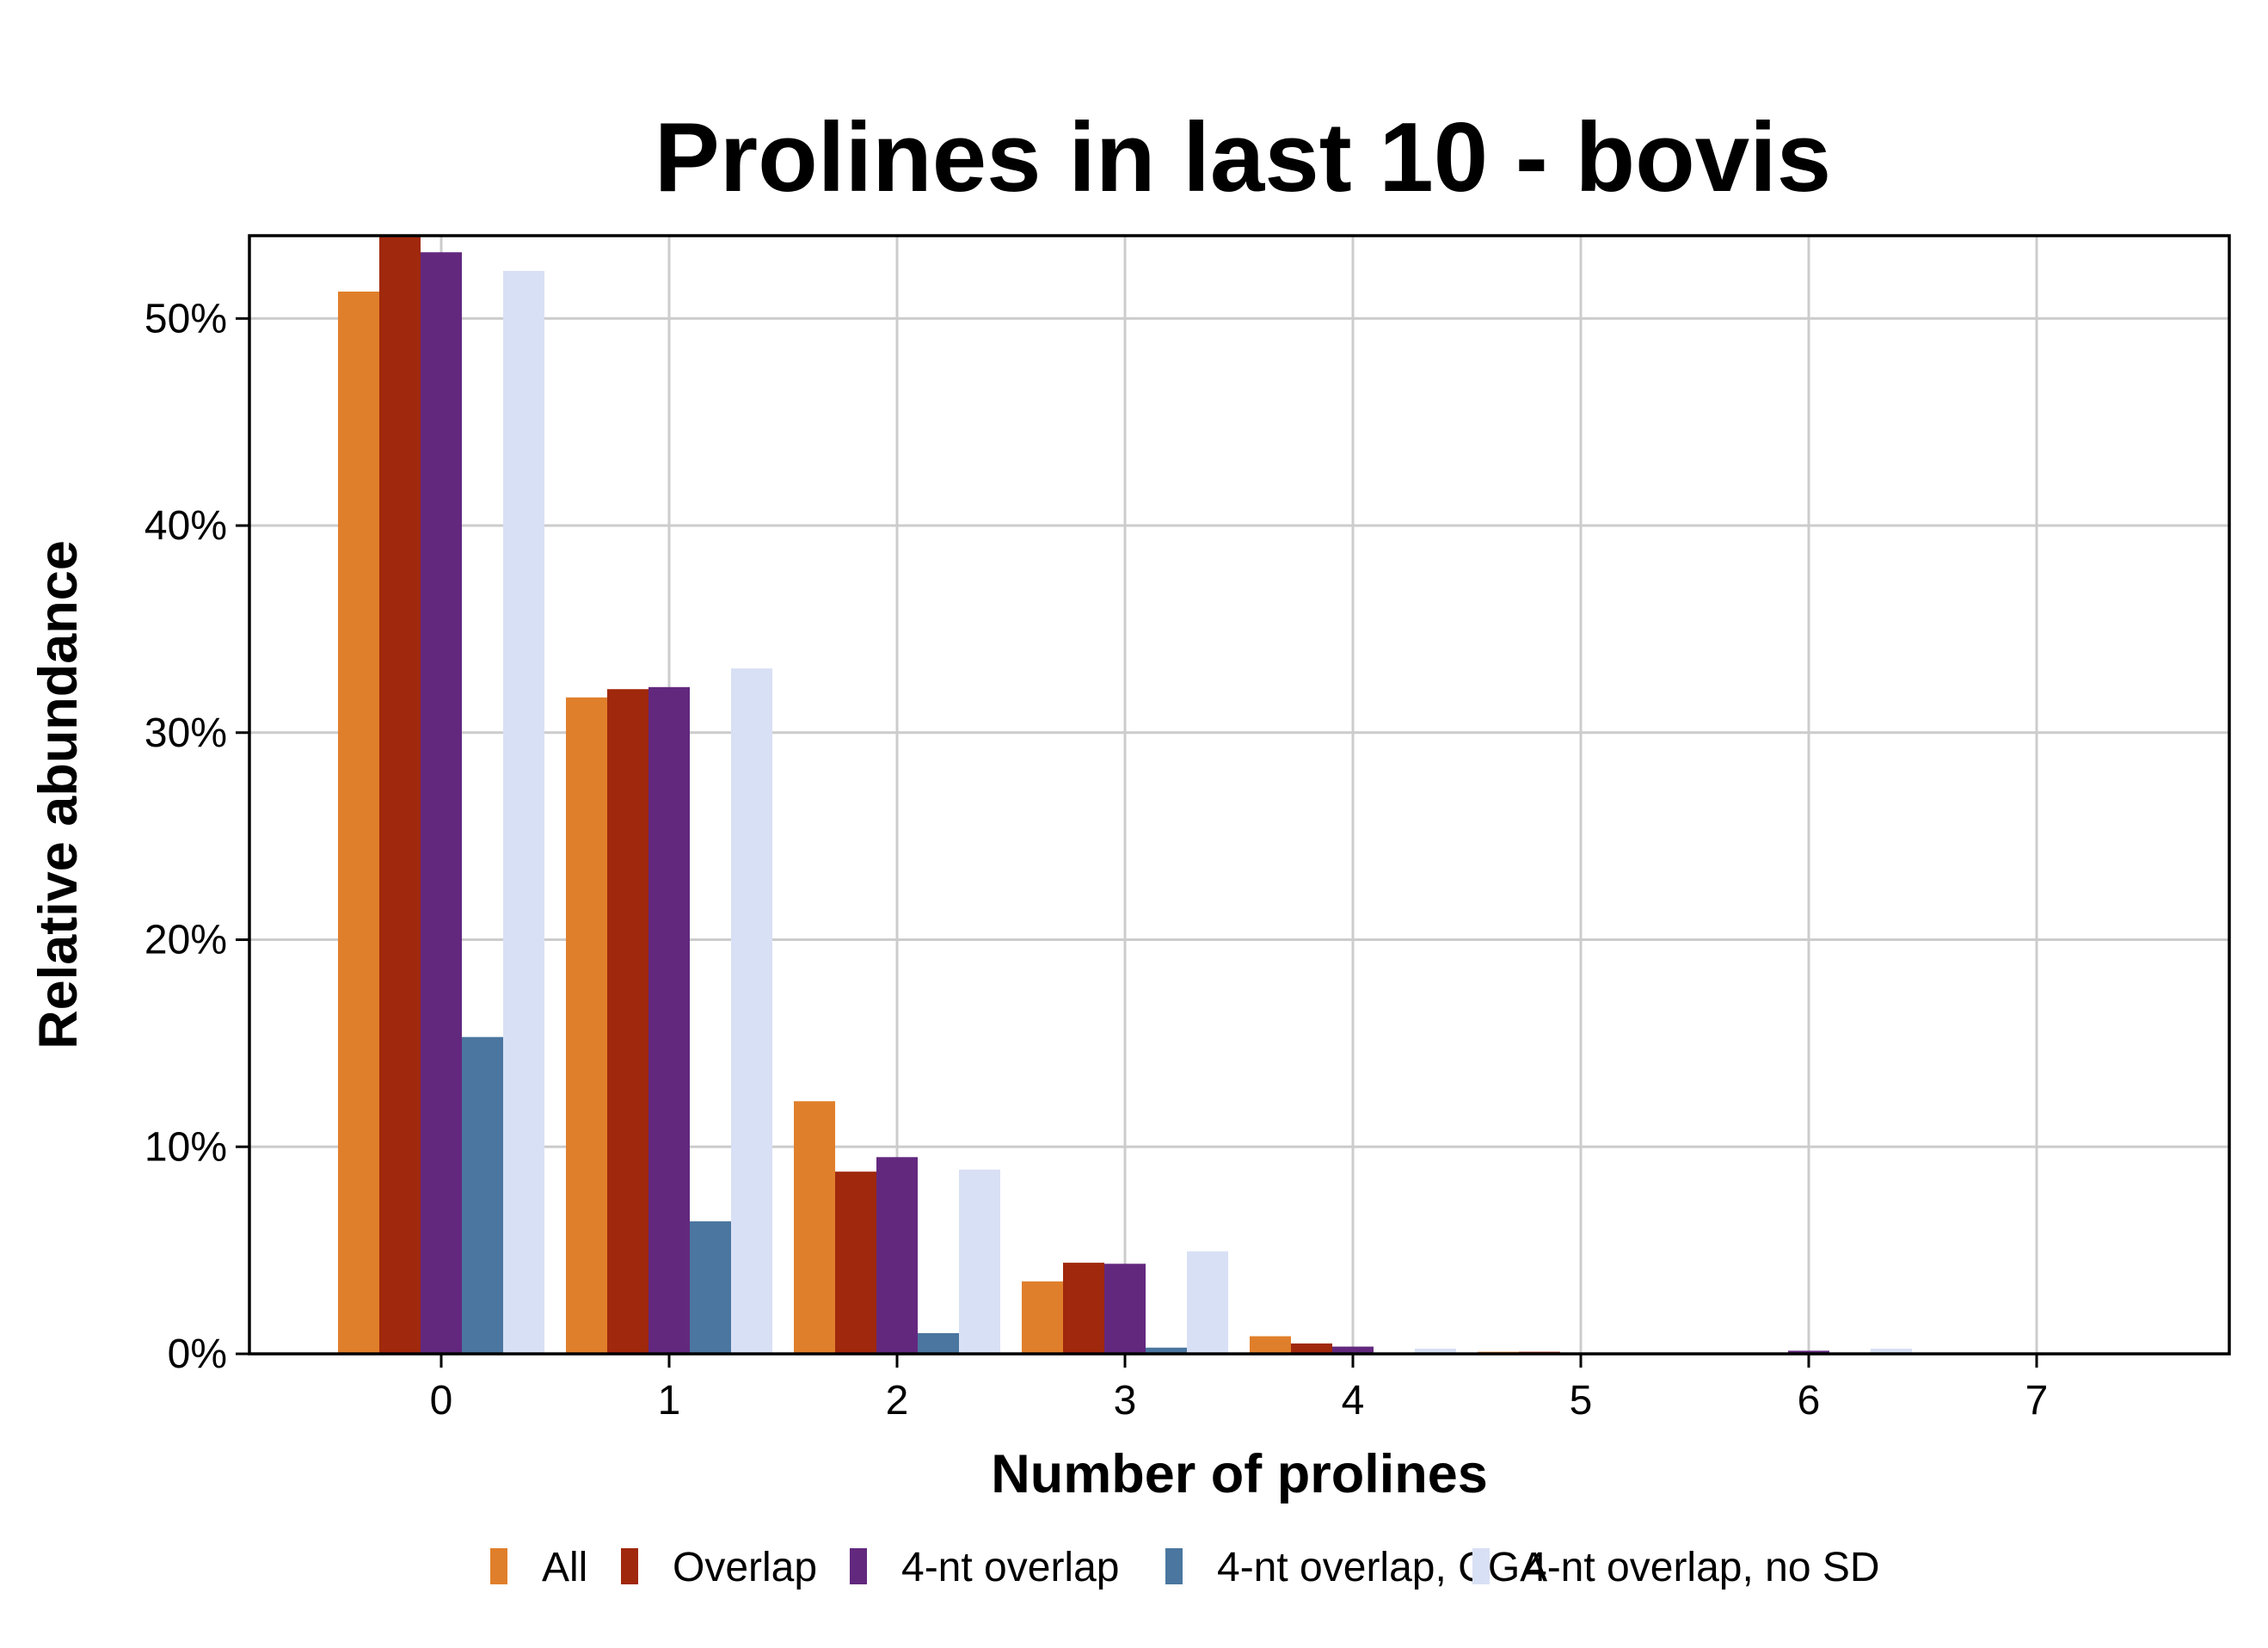 The height and width of the screenshot is (1648, 2268). Describe the element at coordinates (564, 1567) in the screenshot. I see `legend-label: All` at that location.